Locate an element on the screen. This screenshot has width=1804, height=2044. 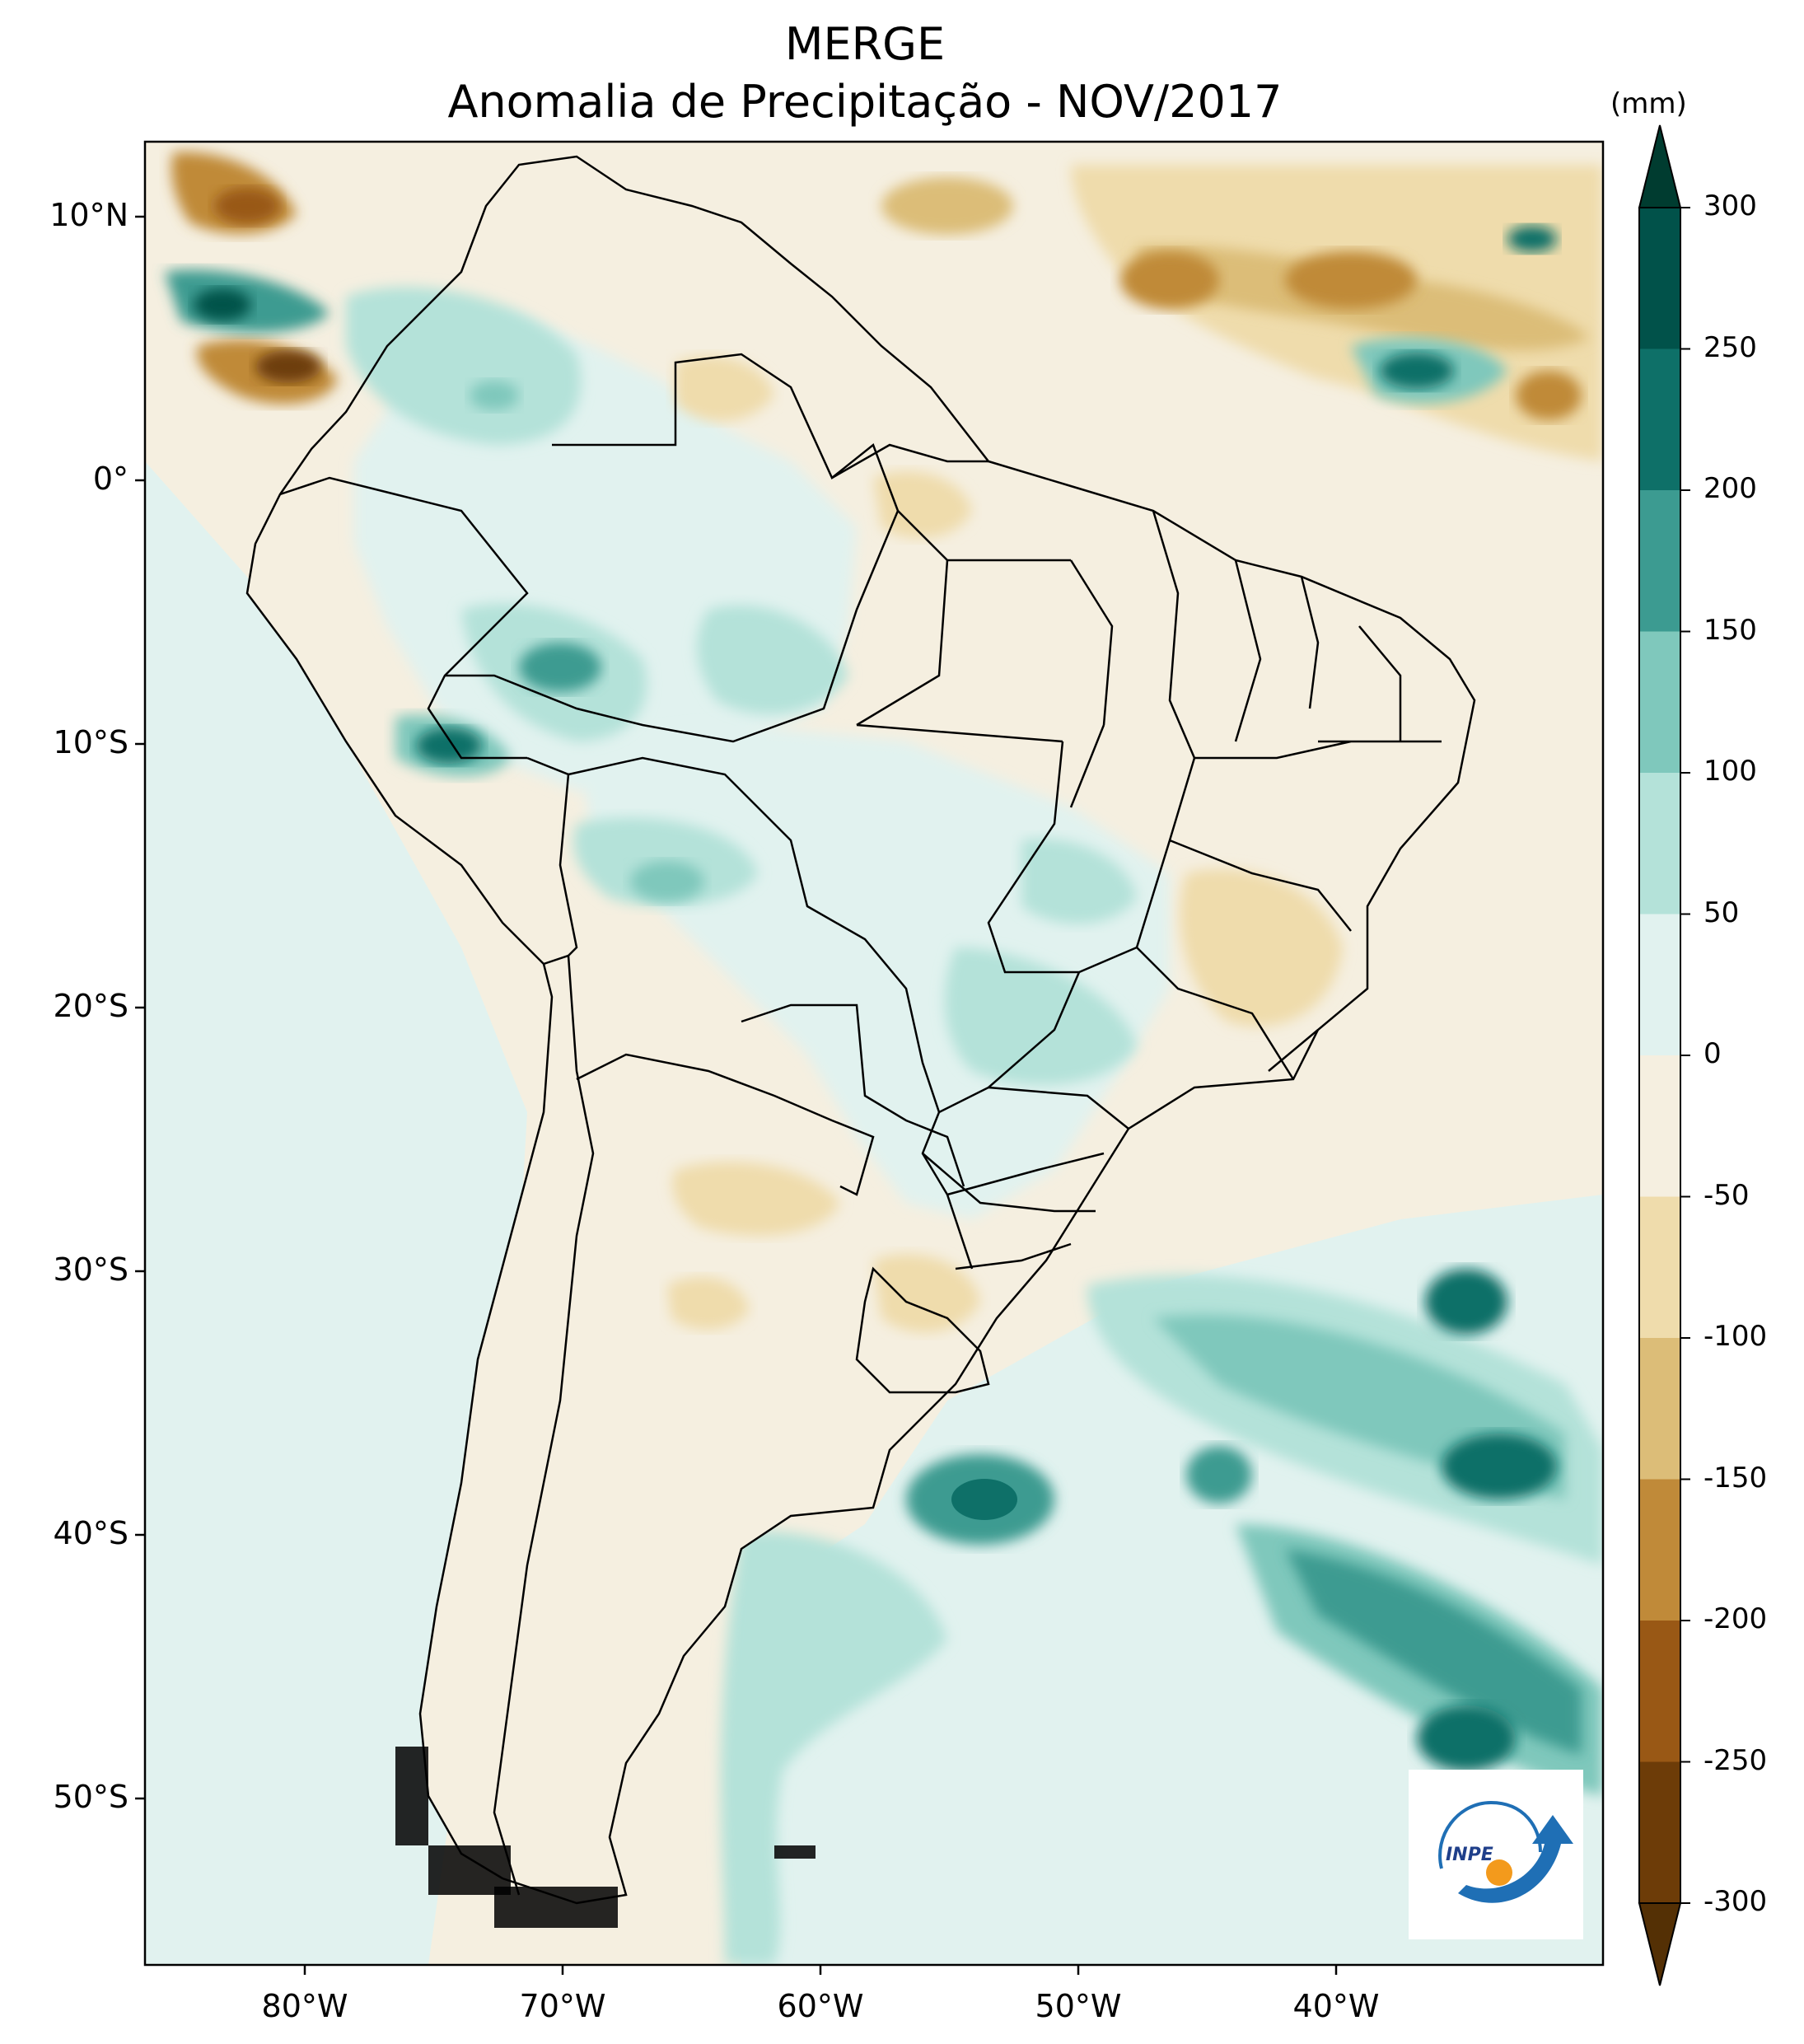
map-title: MERGE is located at coordinates (865, 44).